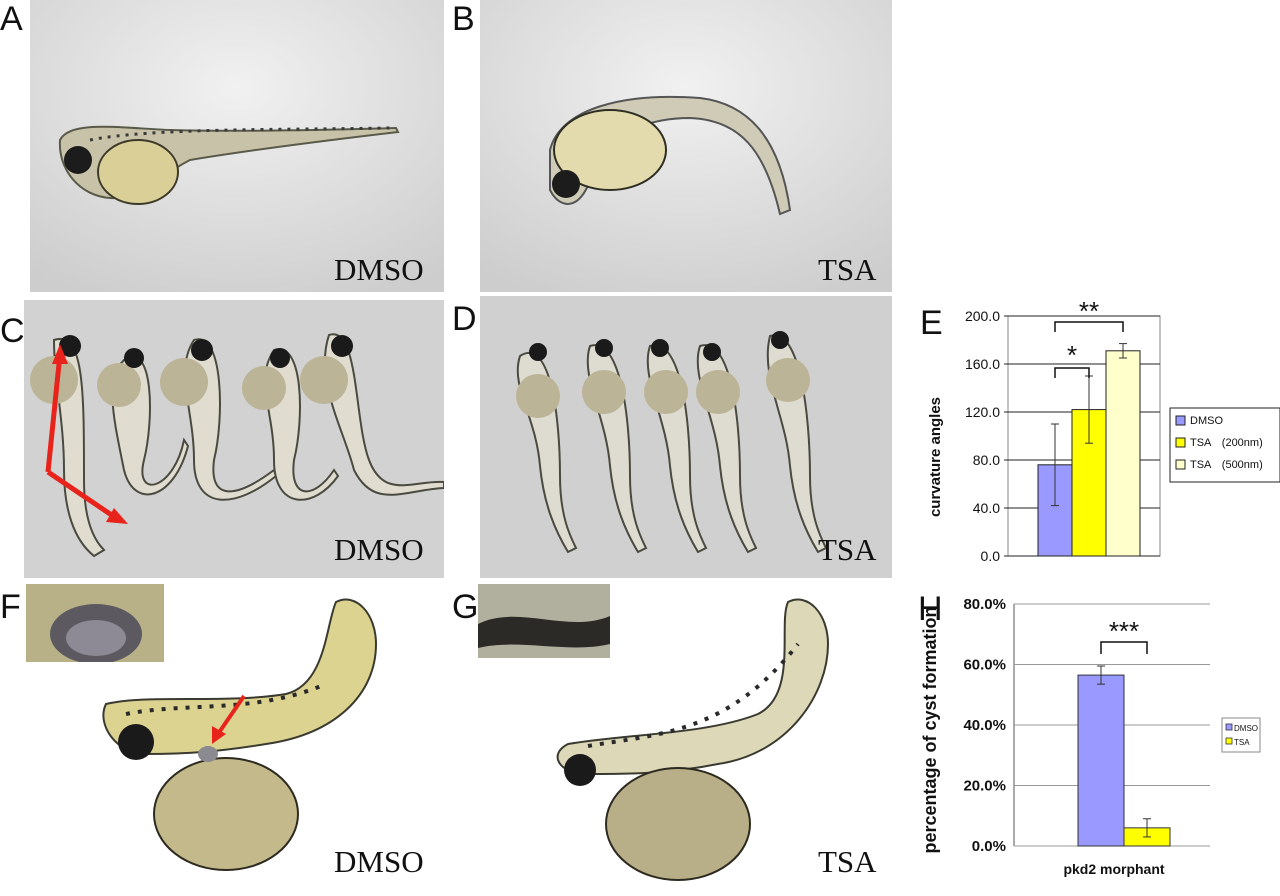  Describe the element at coordinates (12, 331) in the screenshot. I see `panel-letter-c: C` at that location.